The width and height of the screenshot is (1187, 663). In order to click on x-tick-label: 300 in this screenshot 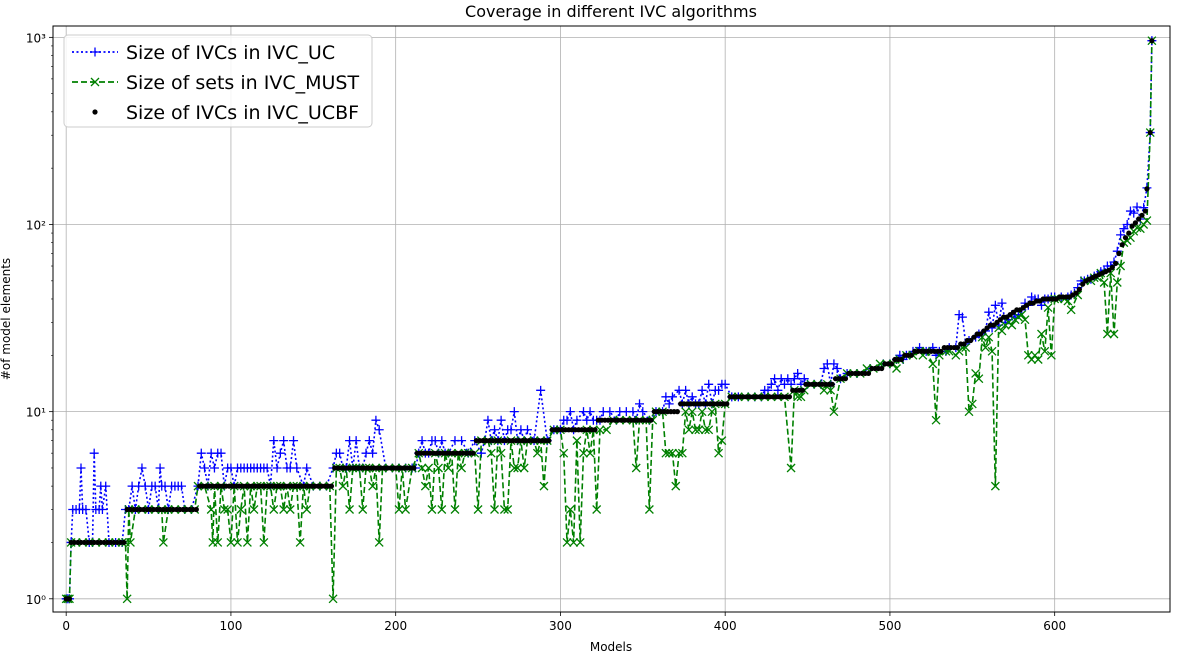, I will do `click(560, 626)`.